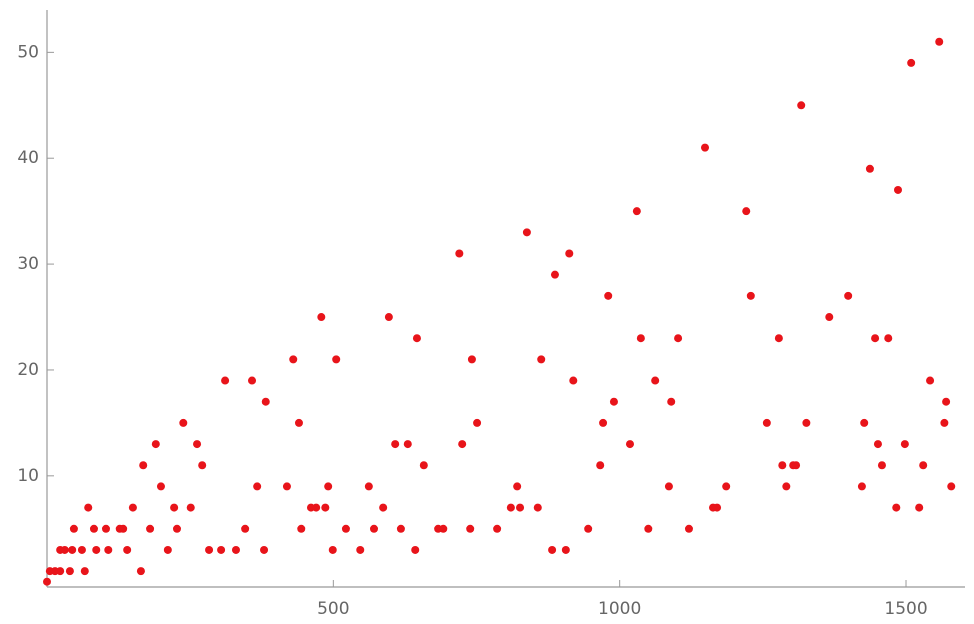 The image size is (974, 624). I want to click on y-tick-label: 50, so click(28, 52).